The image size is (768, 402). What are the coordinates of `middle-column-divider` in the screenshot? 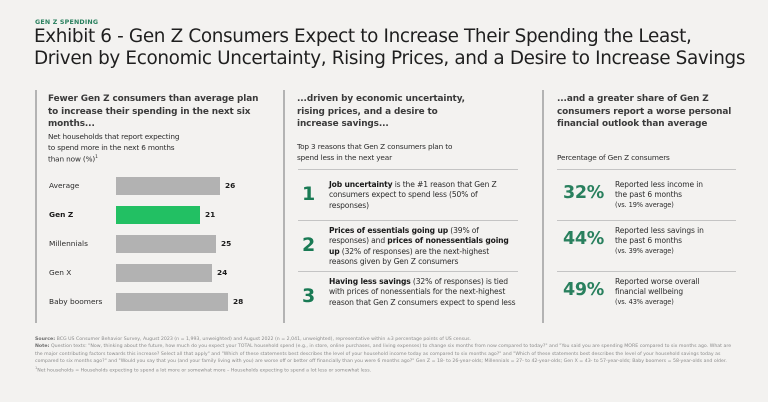 It's located at (284, 206).